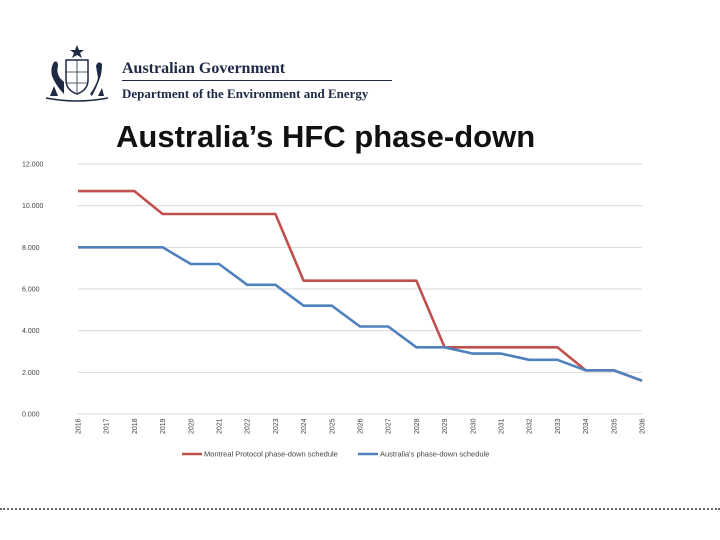  What do you see at coordinates (530, 426) in the screenshot?
I see `x-tick-label: 2032` at bounding box center [530, 426].